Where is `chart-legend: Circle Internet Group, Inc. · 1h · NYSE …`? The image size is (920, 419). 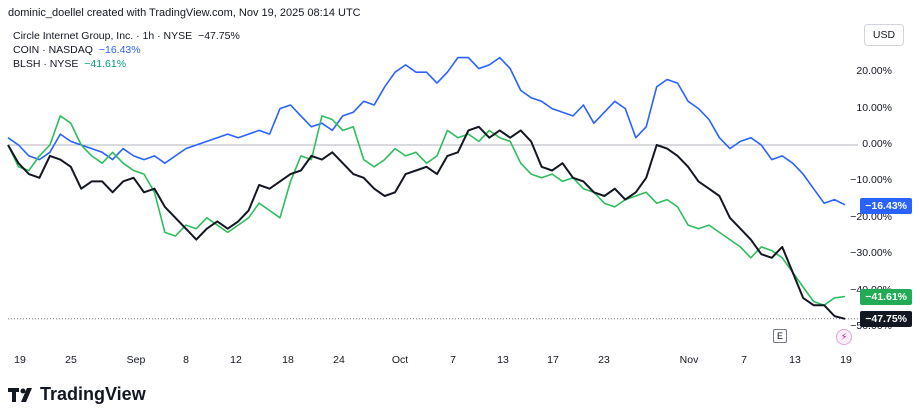 chart-legend: Circle Internet Group, Inc. · 1h · NYSE … is located at coordinates (126, 50).